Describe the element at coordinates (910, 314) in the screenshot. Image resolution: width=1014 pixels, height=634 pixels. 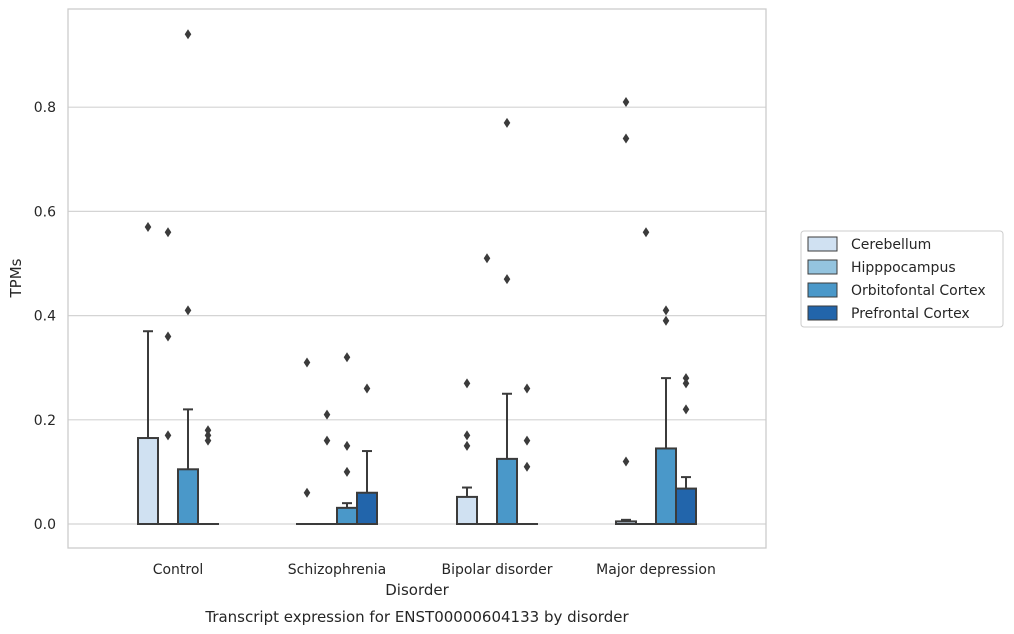
I see `legend-label: Prefrontal Cortex` at that location.